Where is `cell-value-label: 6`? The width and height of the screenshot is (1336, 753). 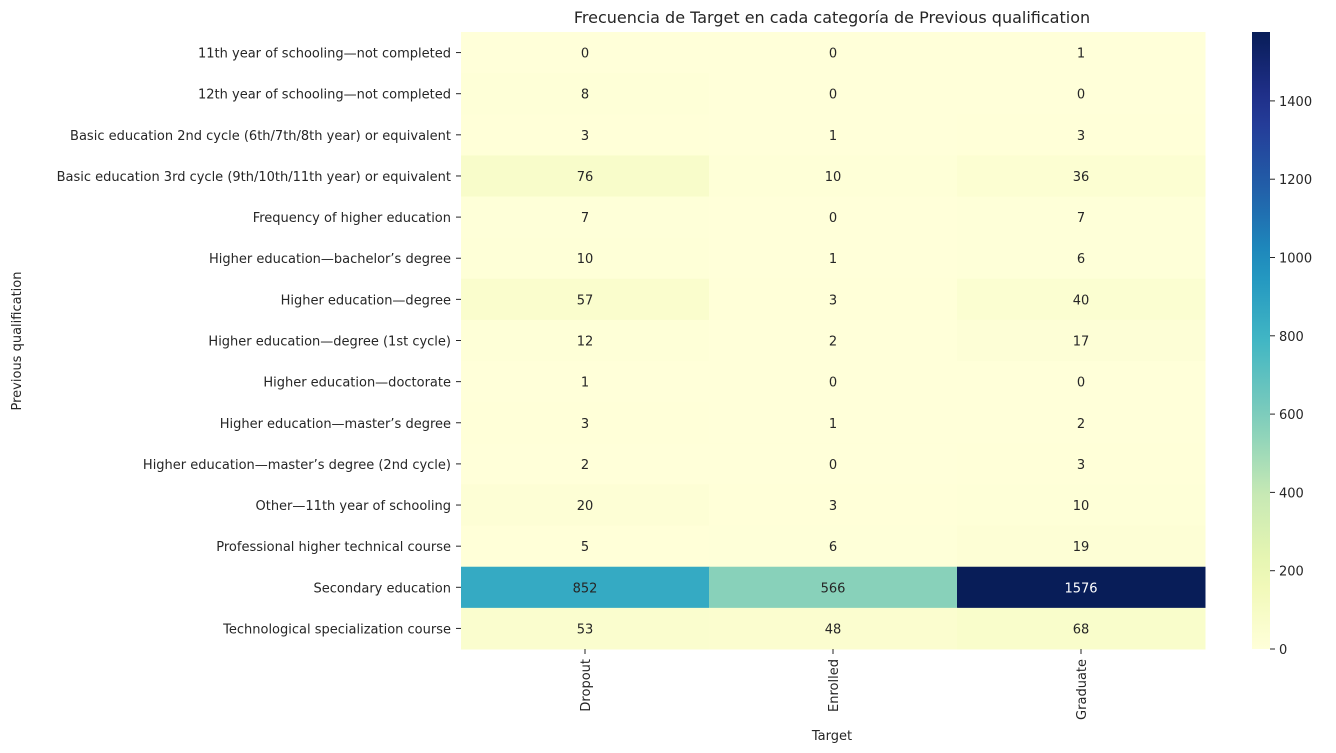
cell-value-label: 6 is located at coordinates (833, 547).